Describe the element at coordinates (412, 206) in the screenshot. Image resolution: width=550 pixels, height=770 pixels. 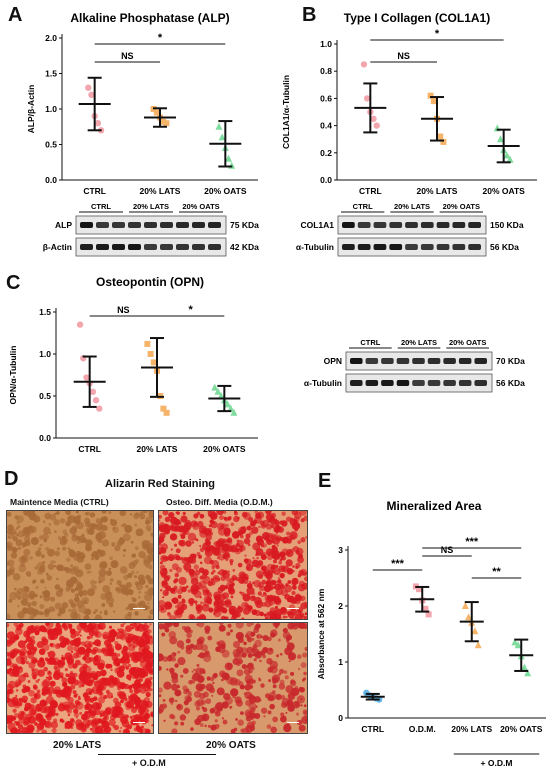
I see `lane-header: 20% LATS` at that location.